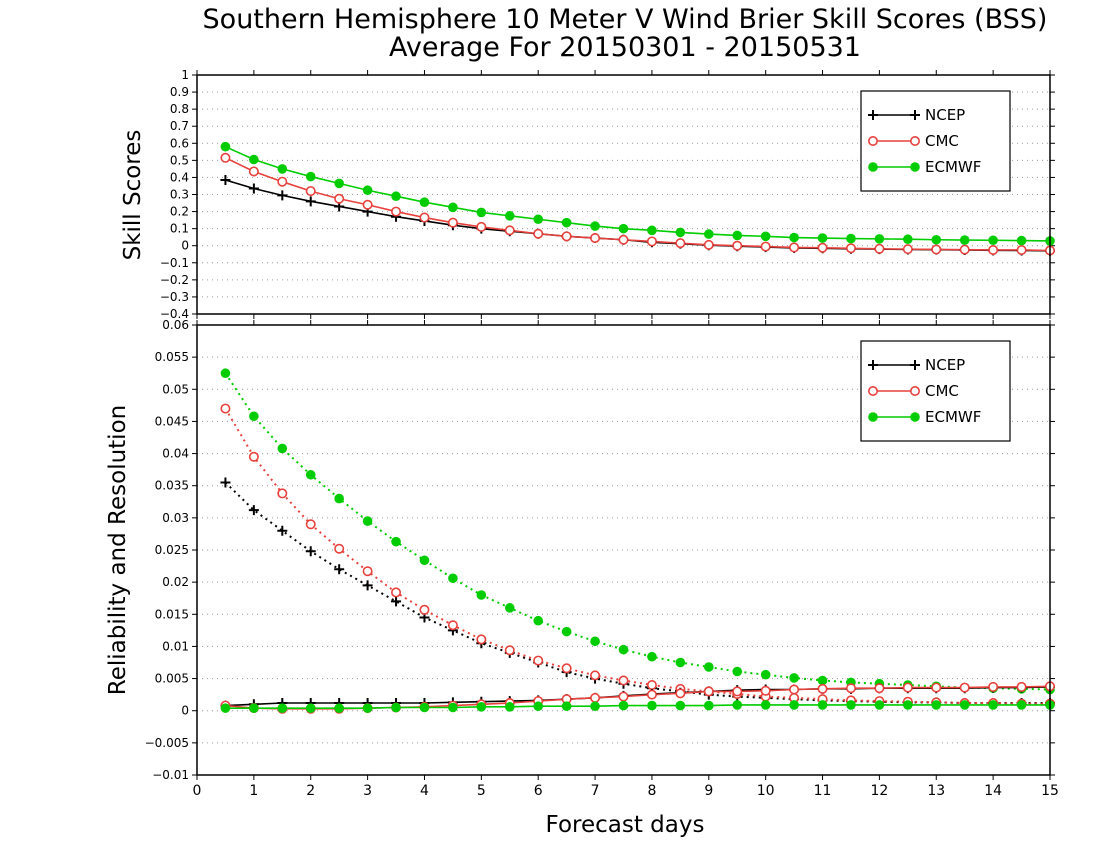 The width and height of the screenshot is (1100, 850). I want to click on x-tick-label: 10, so click(766, 791).